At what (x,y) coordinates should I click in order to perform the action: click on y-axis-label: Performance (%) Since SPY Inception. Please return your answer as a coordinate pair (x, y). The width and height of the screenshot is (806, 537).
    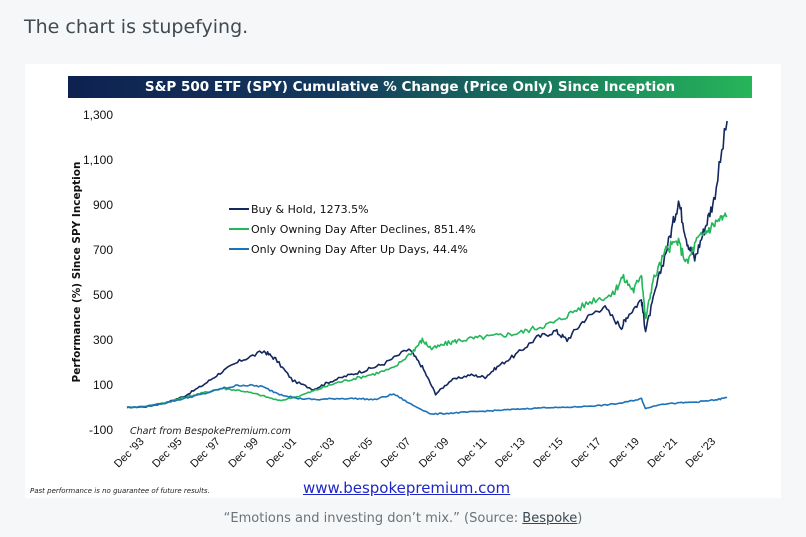
    Looking at the image, I should click on (77, 272).